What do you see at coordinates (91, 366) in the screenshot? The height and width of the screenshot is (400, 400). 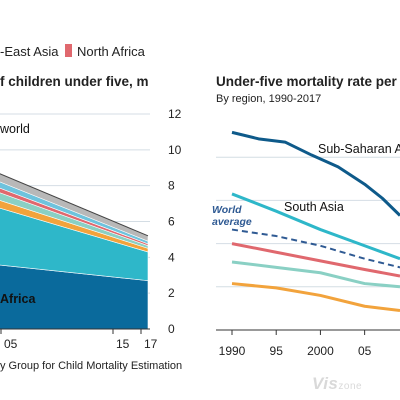 I see `source-note: y Group for Child Mortality Estimation` at bounding box center [91, 366].